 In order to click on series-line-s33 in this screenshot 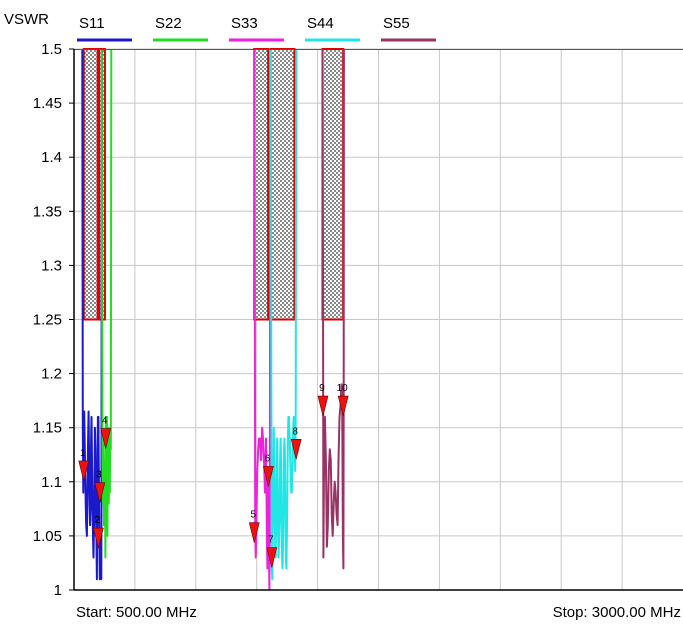, I will do `click(262, 319)`.